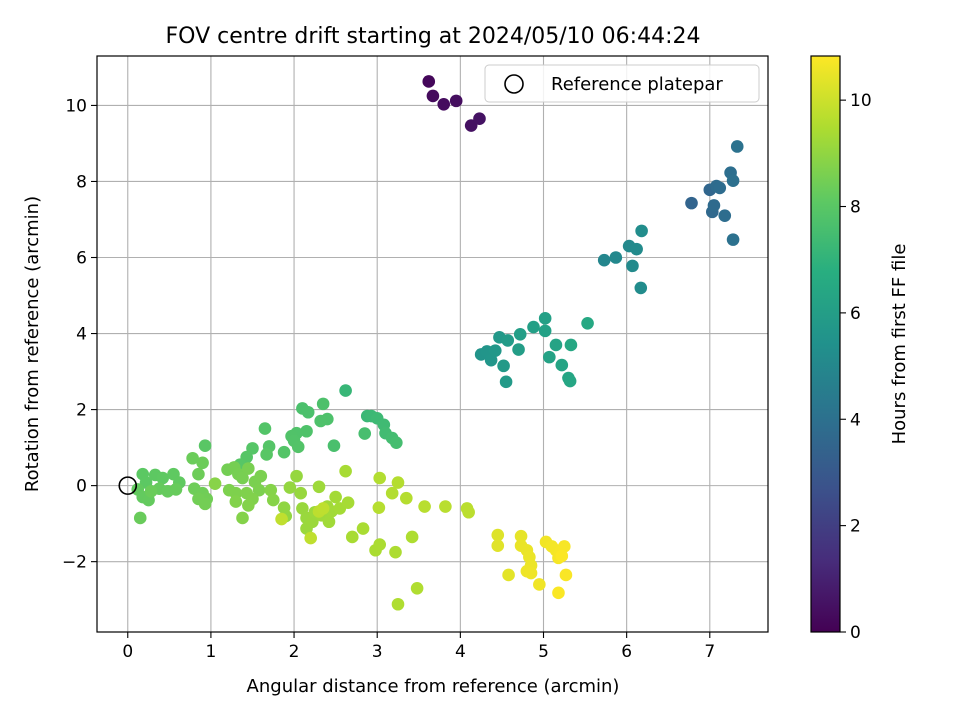 This screenshot has width=960, height=720. Describe the element at coordinates (637, 84) in the screenshot. I see `legend-label: Reference platepar` at that location.